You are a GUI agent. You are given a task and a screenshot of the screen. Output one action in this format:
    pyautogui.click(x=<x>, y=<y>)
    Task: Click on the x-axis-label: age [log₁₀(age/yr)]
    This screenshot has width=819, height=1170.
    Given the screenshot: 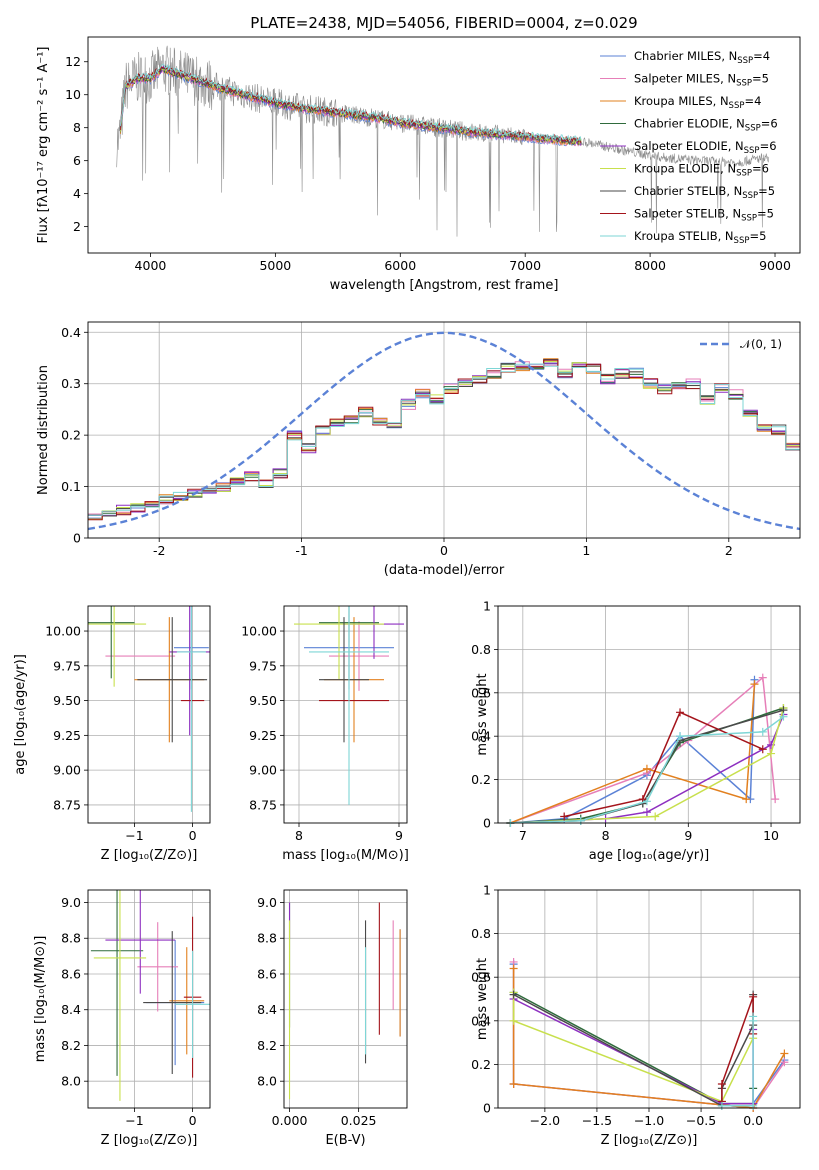 What is the action you would take?
    pyautogui.click(x=649, y=855)
    